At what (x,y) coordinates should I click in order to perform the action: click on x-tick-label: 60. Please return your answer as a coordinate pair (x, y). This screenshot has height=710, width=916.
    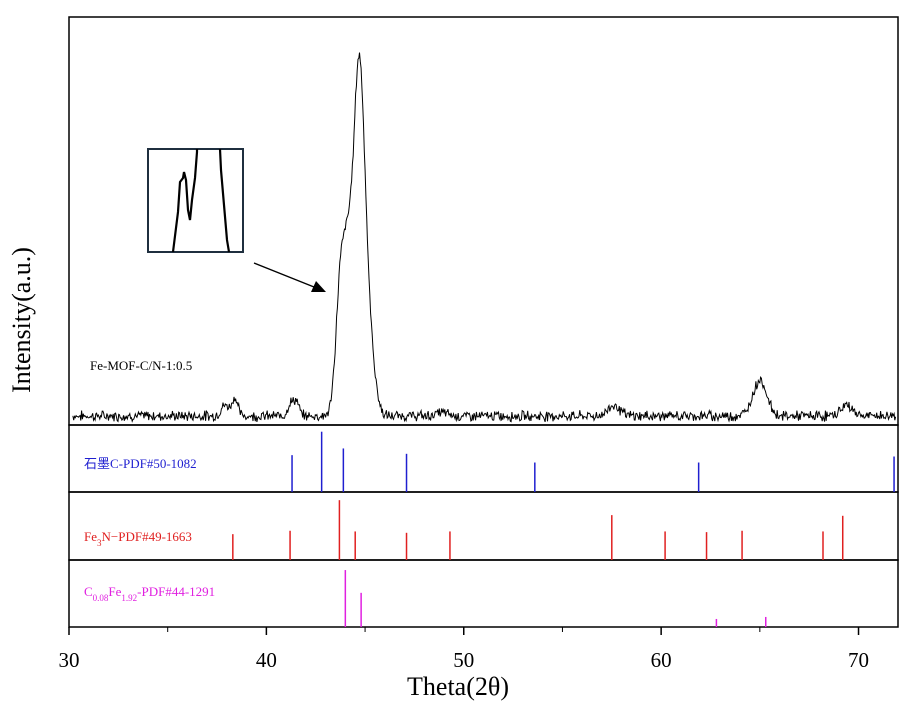
    Looking at the image, I should click on (661, 660).